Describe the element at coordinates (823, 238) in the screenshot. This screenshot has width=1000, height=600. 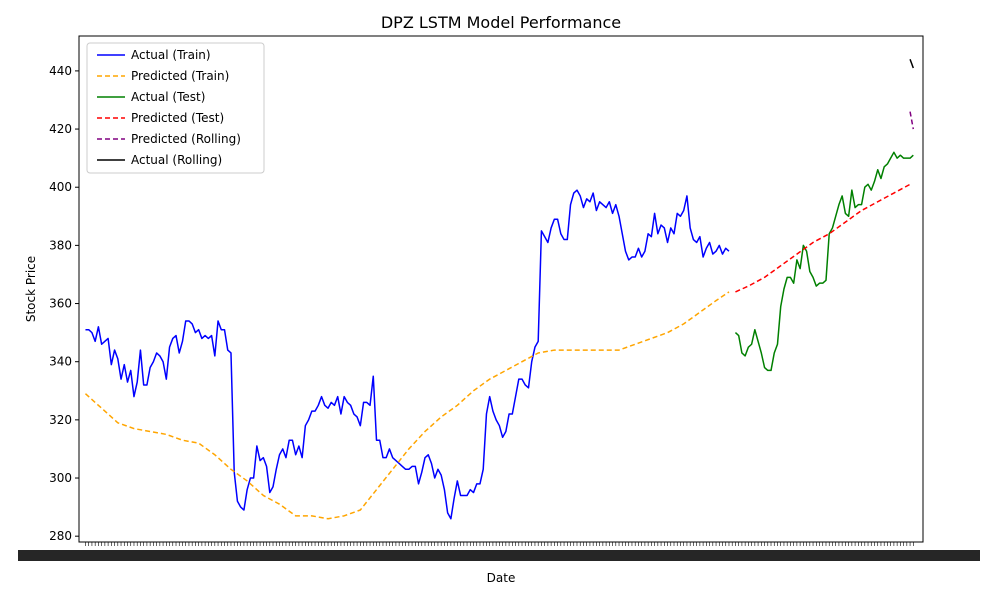
I see `series-line-predicted-test` at that location.